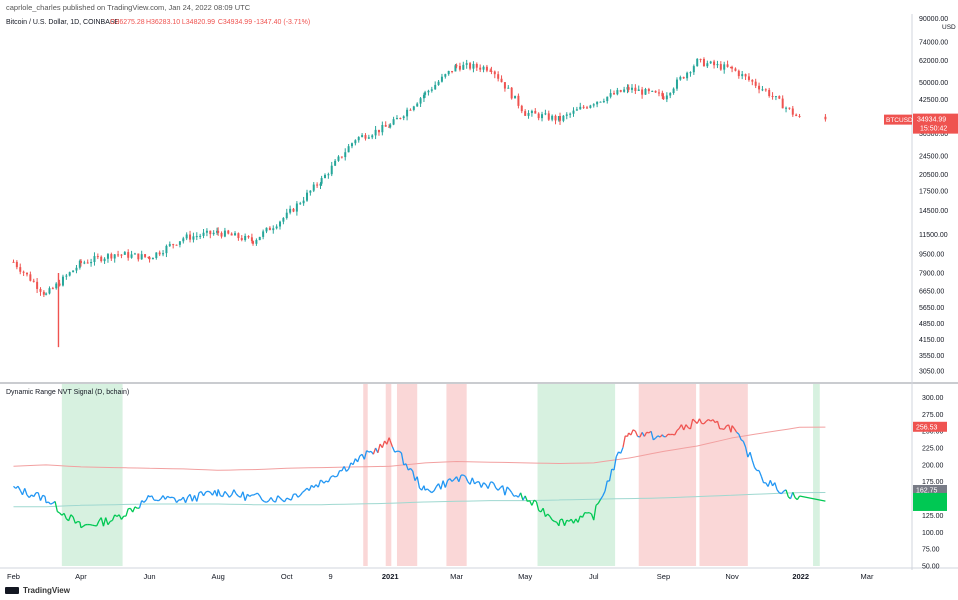 This screenshot has width=958, height=600. What do you see at coordinates (12, 590) in the screenshot?
I see `tradingview-logo-icon` at bounding box center [12, 590].